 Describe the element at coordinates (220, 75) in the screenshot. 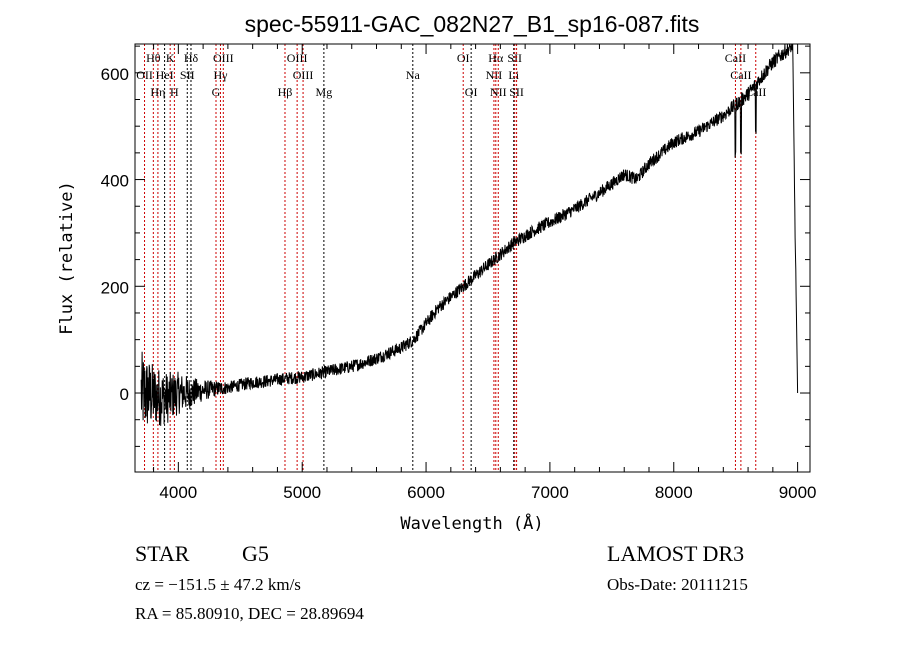

I see `line-label: Hγ` at that location.